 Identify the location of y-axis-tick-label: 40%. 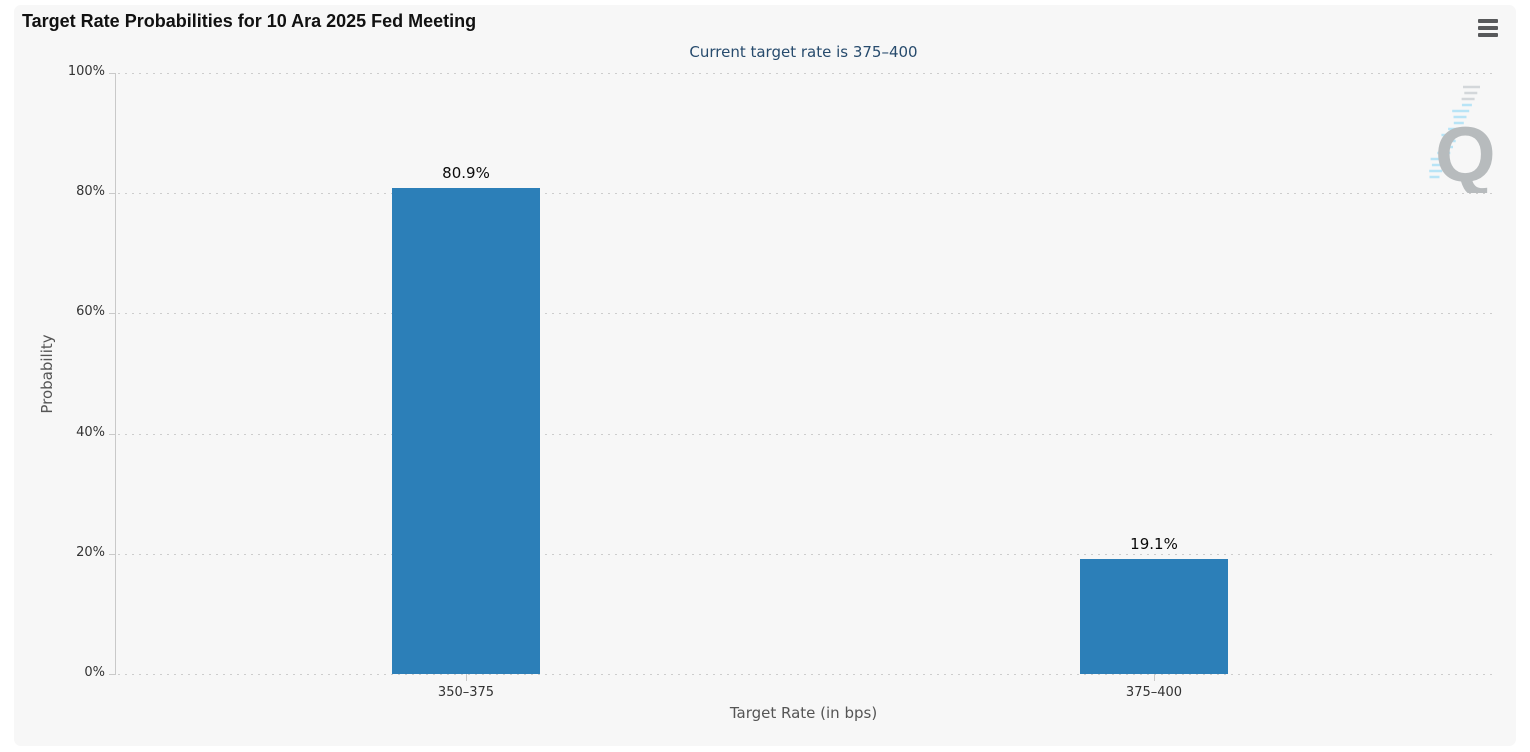
(90, 432).